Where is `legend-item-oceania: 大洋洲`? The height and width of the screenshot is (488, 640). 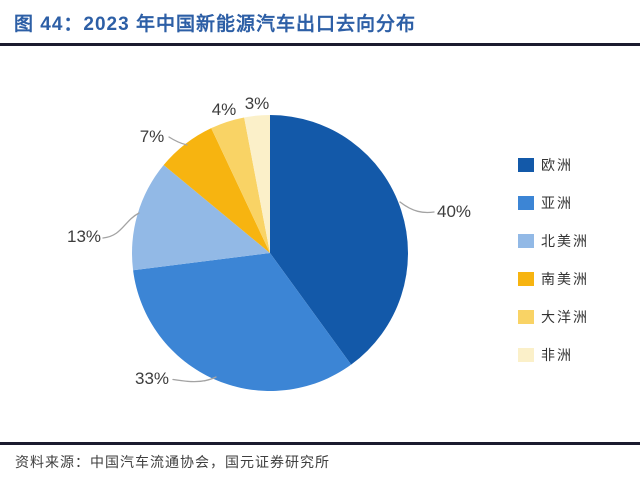 legend-item-oceania: 大洋洲 is located at coordinates (553, 317).